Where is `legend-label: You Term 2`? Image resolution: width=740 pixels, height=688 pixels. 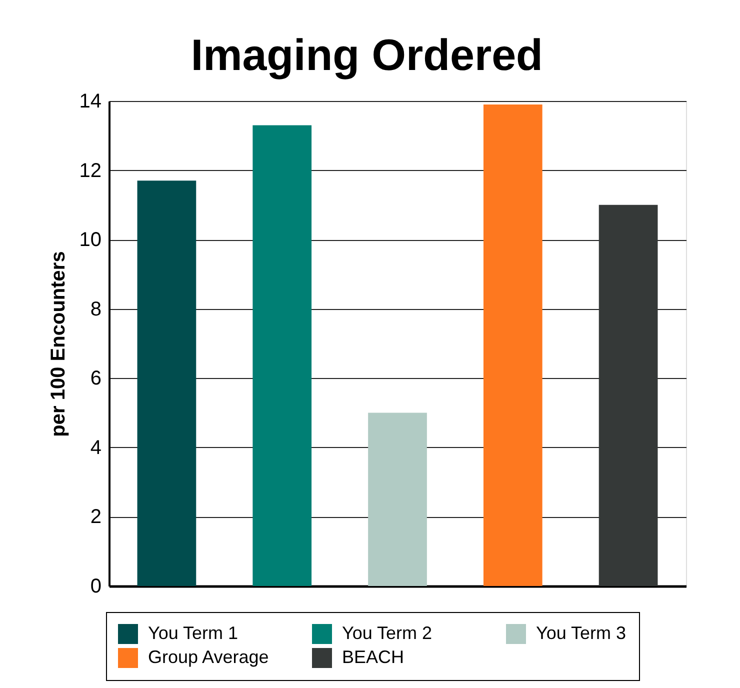
legend-label: You Term 2 is located at coordinates (387, 633).